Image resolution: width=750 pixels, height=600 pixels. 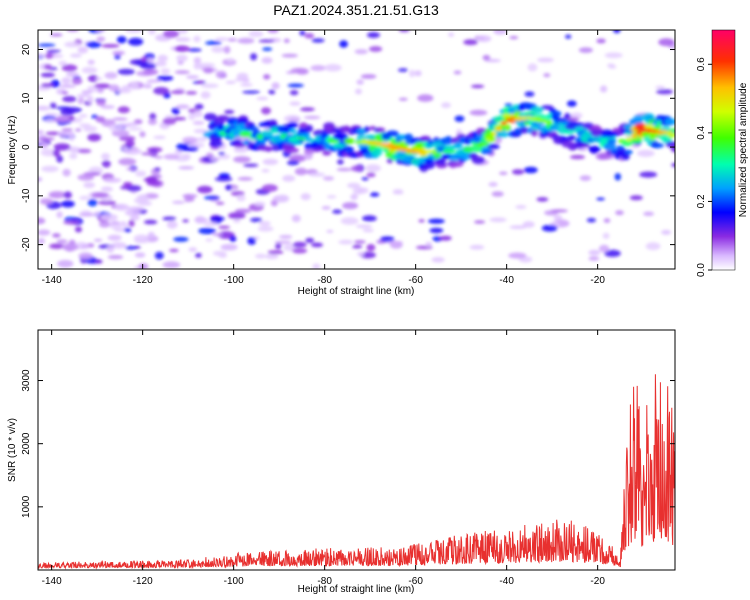 What do you see at coordinates (52, 280) in the screenshot?
I see `x-tick-label: -140` at bounding box center [52, 280].